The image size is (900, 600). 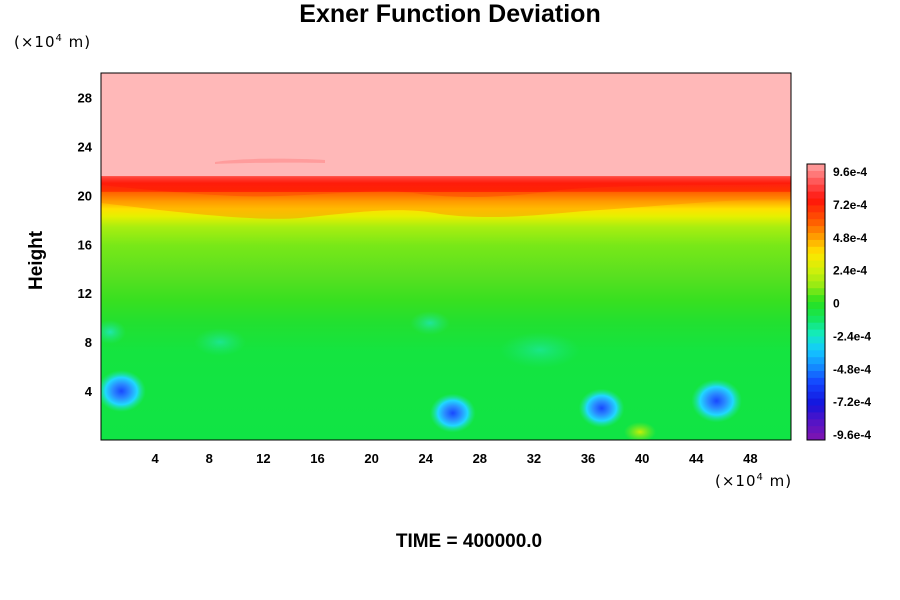 I want to click on colorbar-frame, so click(x=816, y=302).